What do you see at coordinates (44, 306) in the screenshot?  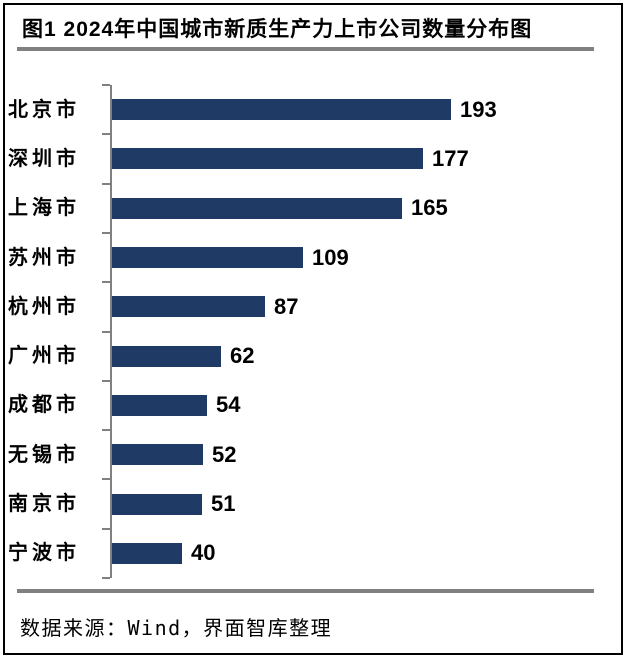 I see `category-label: 杭州市` at bounding box center [44, 306].